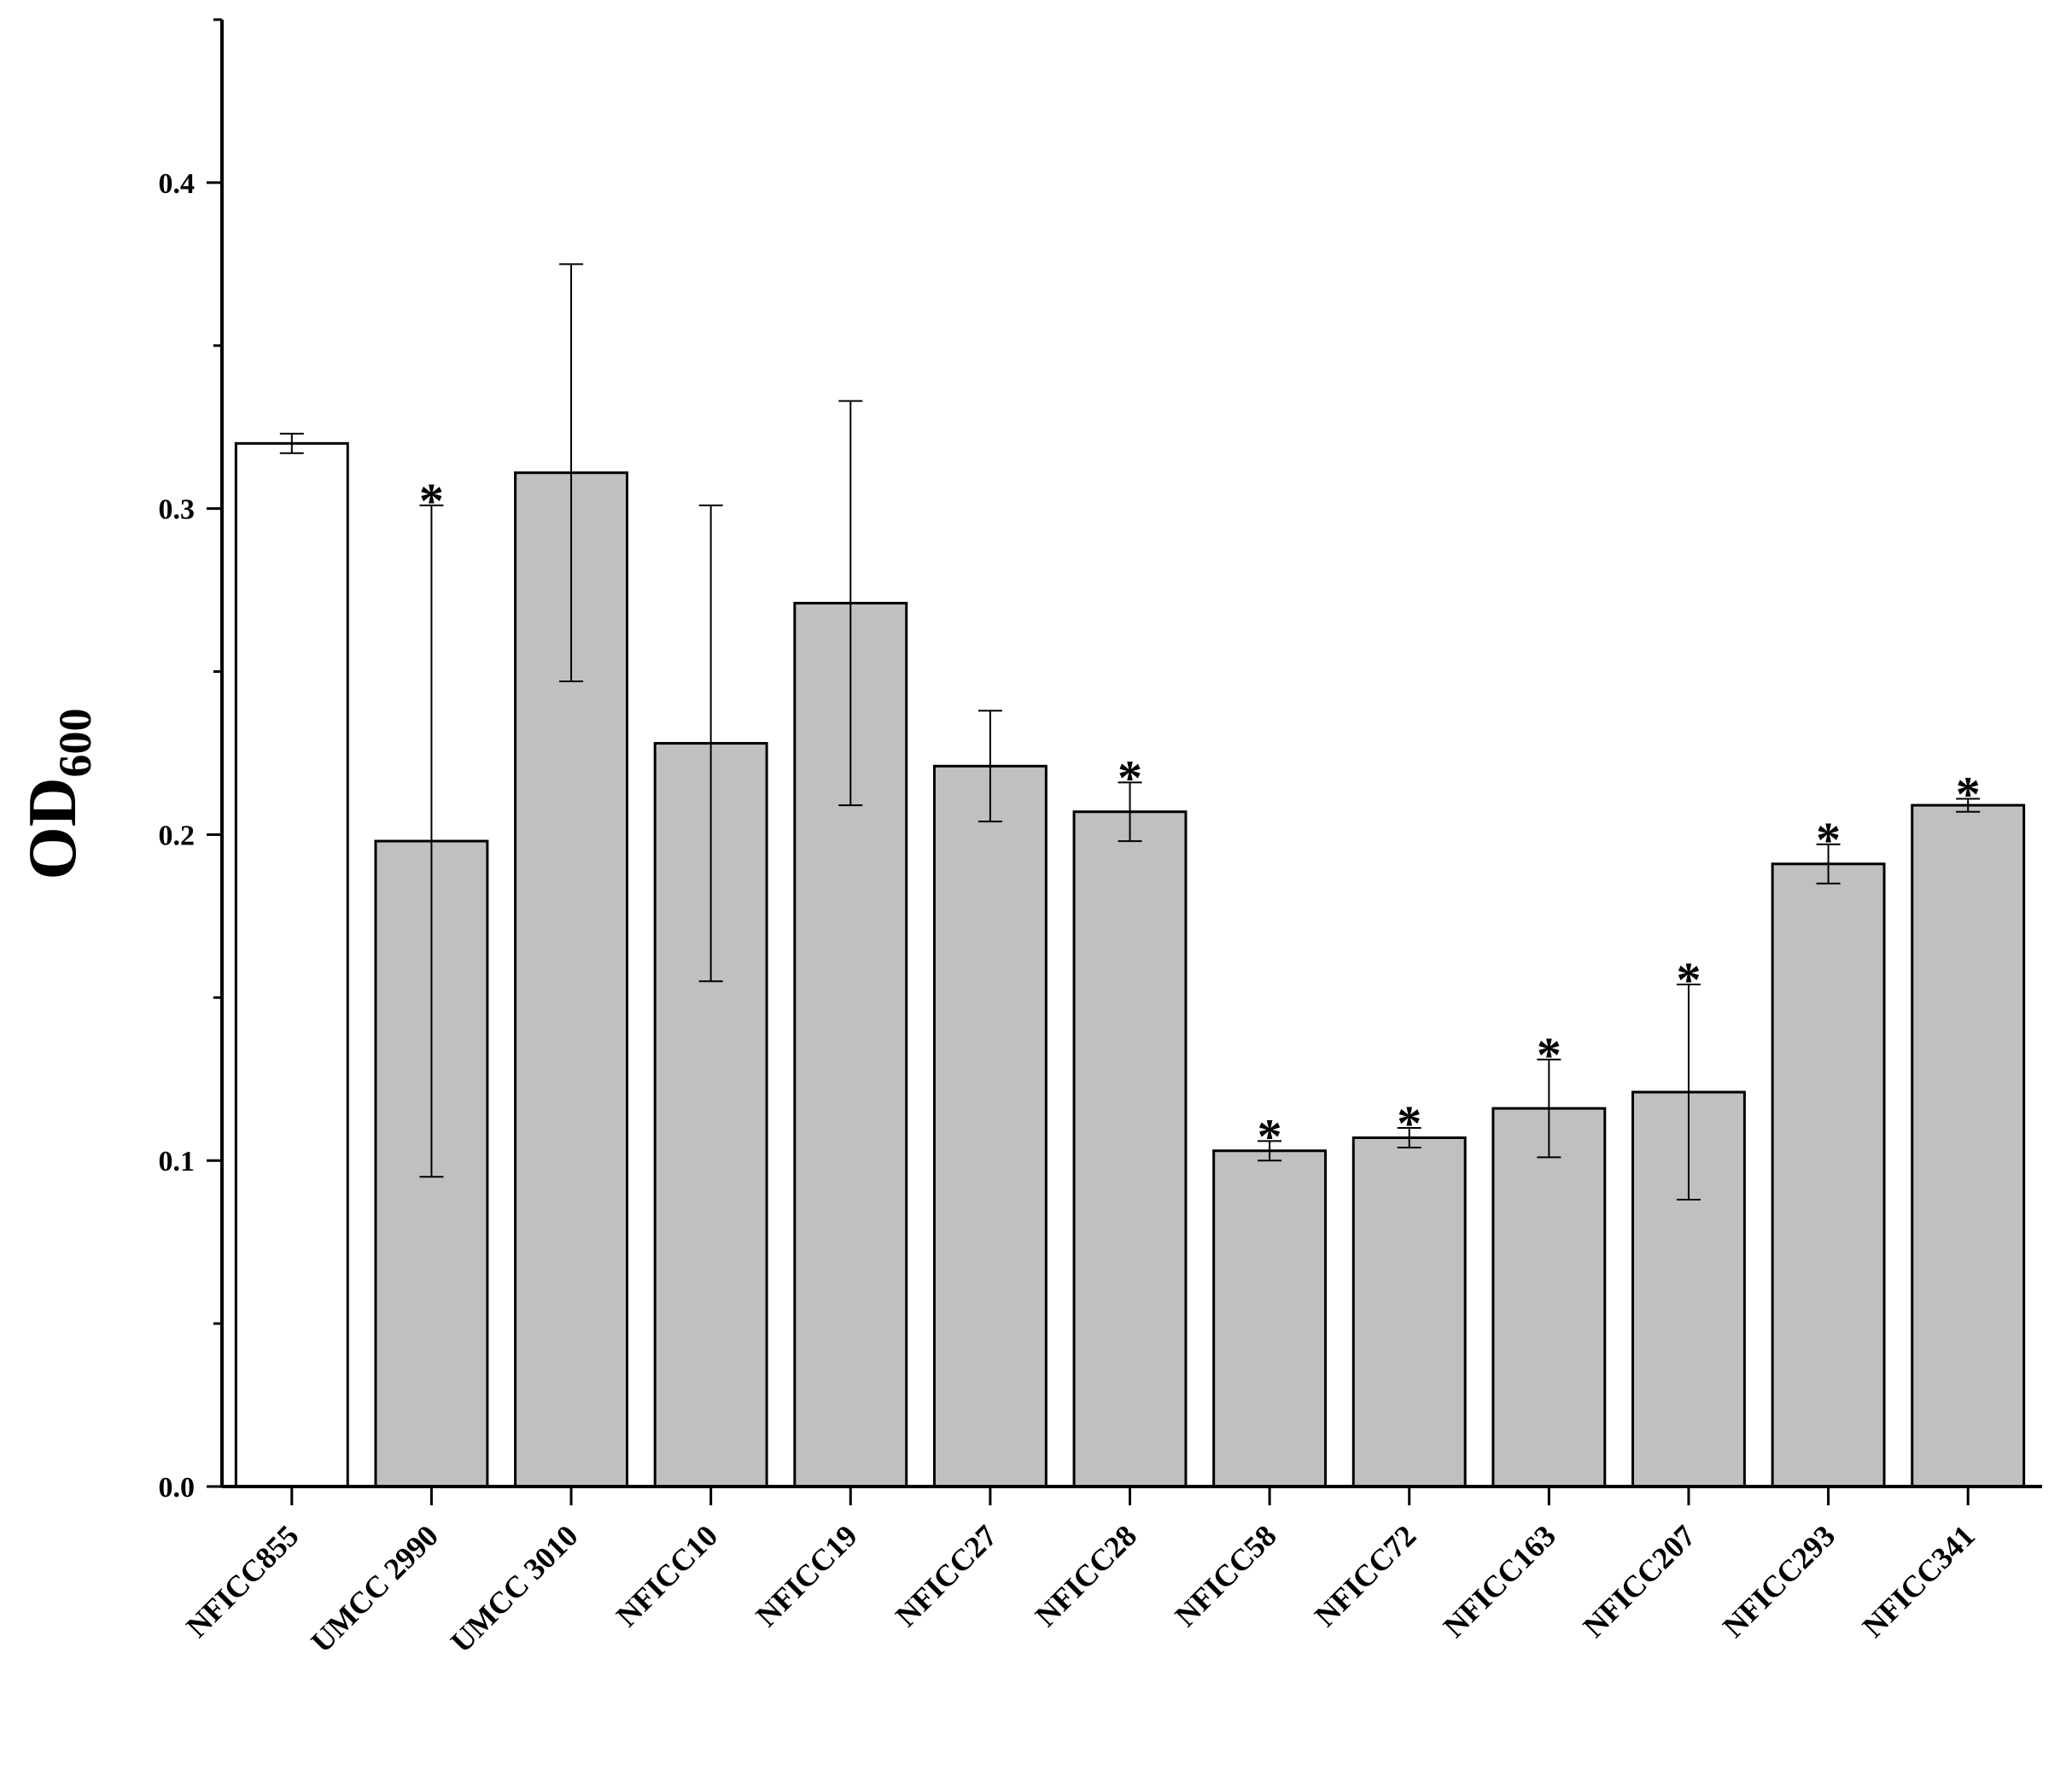  I want to click on y-tick-label: 0.4, so click(177, 184).